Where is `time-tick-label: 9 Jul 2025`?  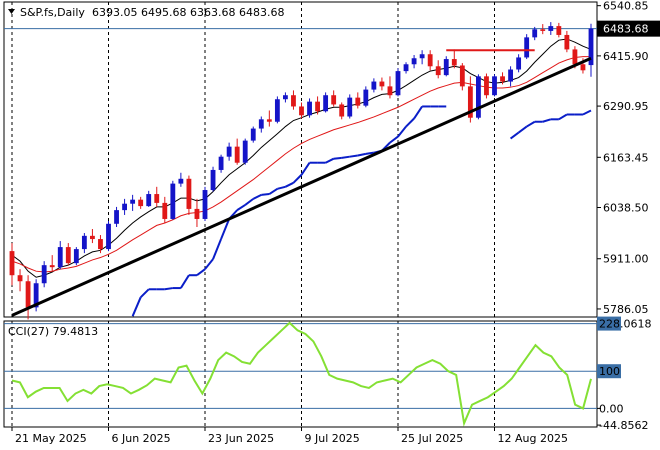 time-tick-label: 9 Jul 2025 is located at coordinates (332, 438).